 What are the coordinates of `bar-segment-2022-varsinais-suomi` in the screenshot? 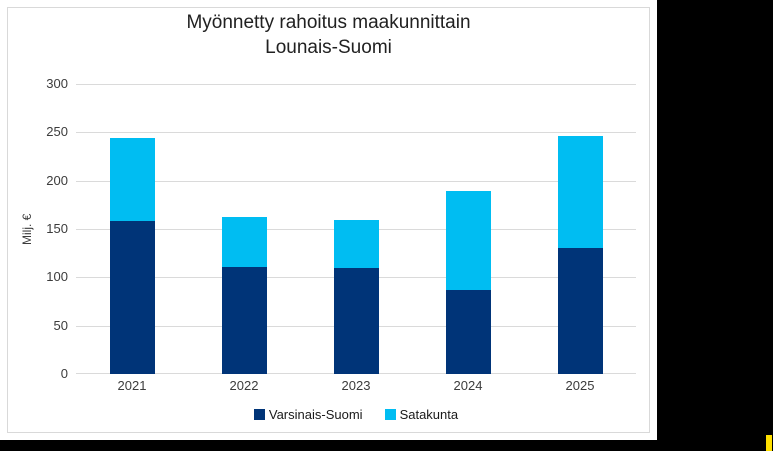 It's located at (244, 320).